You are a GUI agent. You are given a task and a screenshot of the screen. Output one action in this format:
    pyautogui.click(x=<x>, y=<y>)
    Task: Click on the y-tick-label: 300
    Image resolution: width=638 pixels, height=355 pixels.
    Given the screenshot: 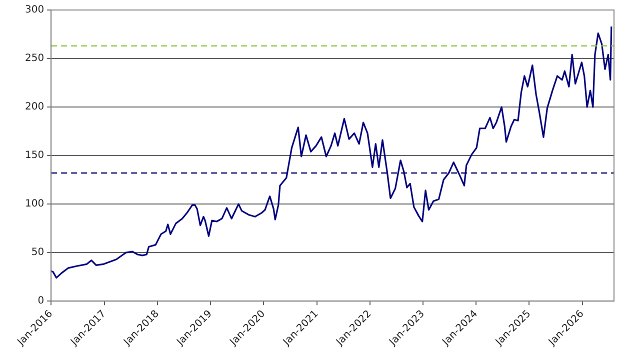 What is the action you would take?
    pyautogui.click(x=34, y=10)
    